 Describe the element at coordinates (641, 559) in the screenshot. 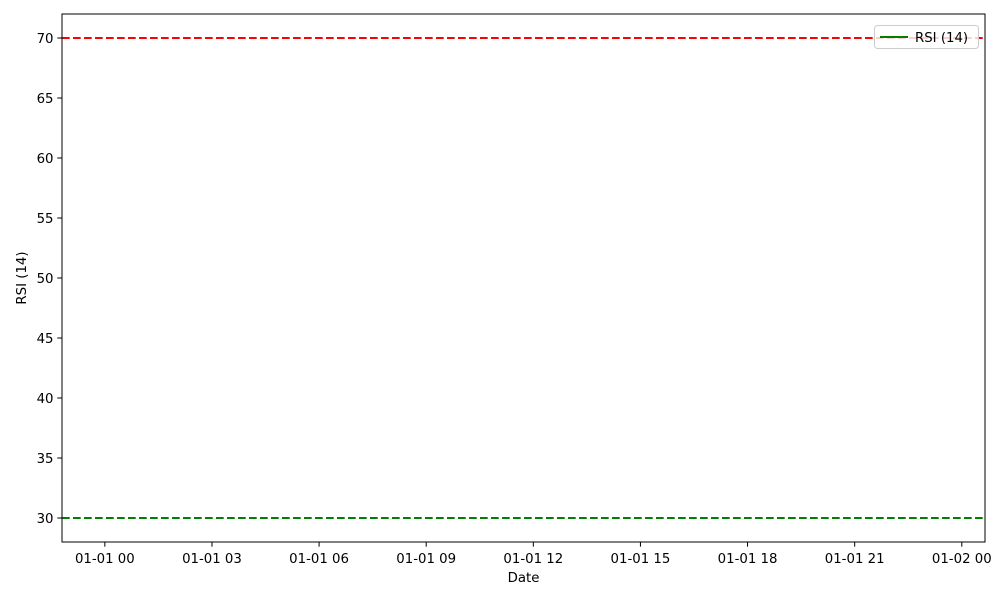

I see `x-tick-label: 01-01 15` at that location.